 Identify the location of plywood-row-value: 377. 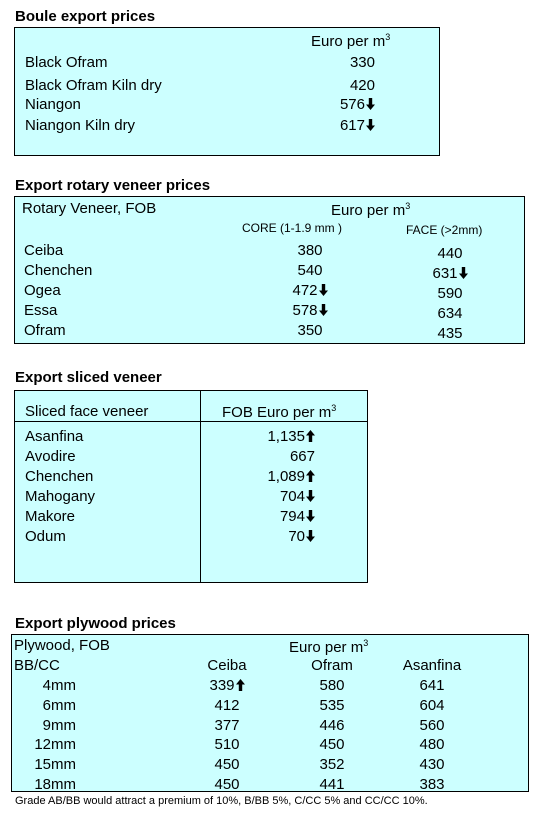
(227, 725).